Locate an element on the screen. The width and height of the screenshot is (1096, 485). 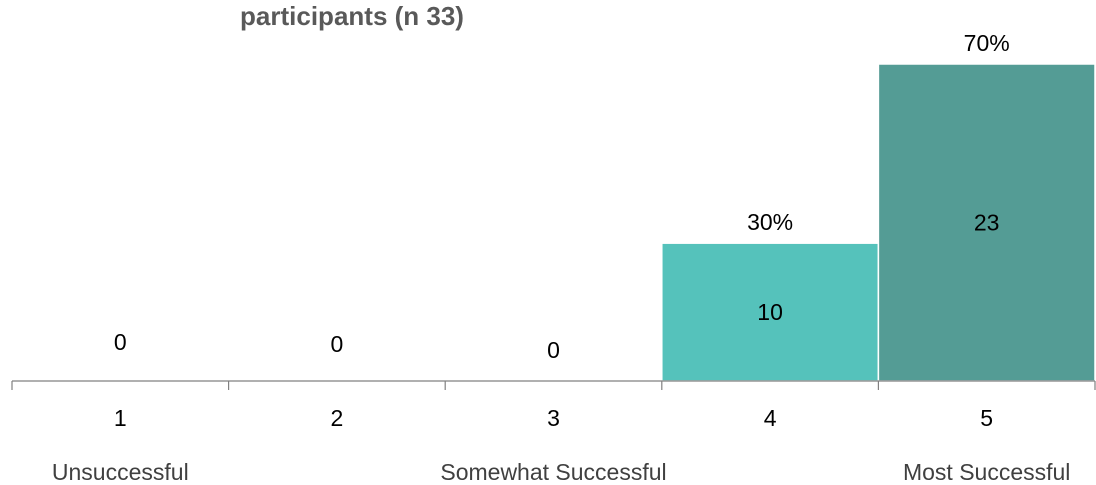
tick-label-5: 5 is located at coordinates (986, 418).